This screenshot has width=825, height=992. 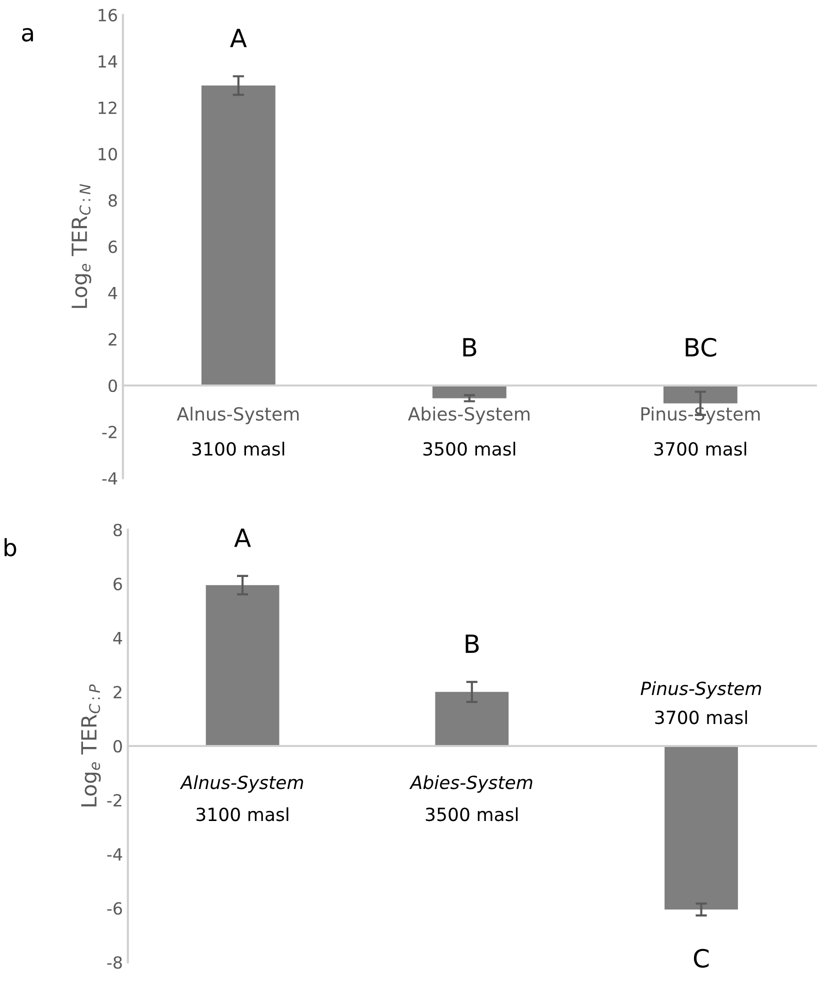 What do you see at coordinates (82, 246) in the screenshot?
I see `y-axis-title: Log$_{e}$ TER$_{C:N}$` at bounding box center [82, 246].